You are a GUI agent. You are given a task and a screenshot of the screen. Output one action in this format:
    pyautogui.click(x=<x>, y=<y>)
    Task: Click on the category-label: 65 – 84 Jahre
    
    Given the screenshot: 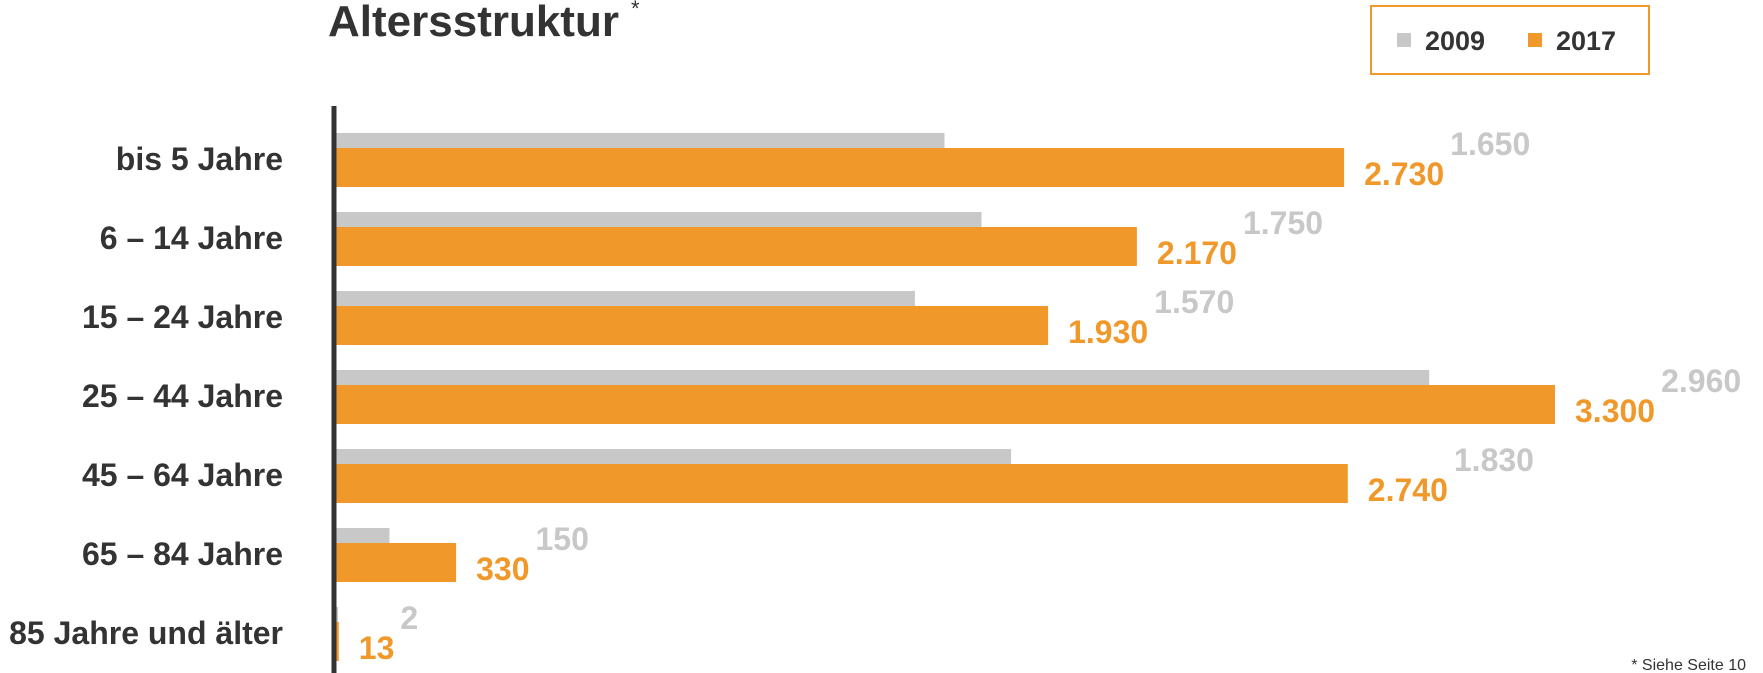 What is the action you would take?
    pyautogui.click(x=182, y=554)
    